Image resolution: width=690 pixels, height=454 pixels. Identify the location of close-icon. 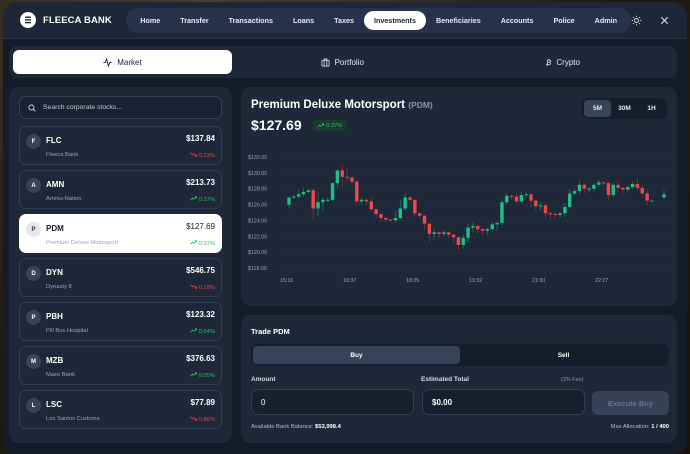
(664, 20).